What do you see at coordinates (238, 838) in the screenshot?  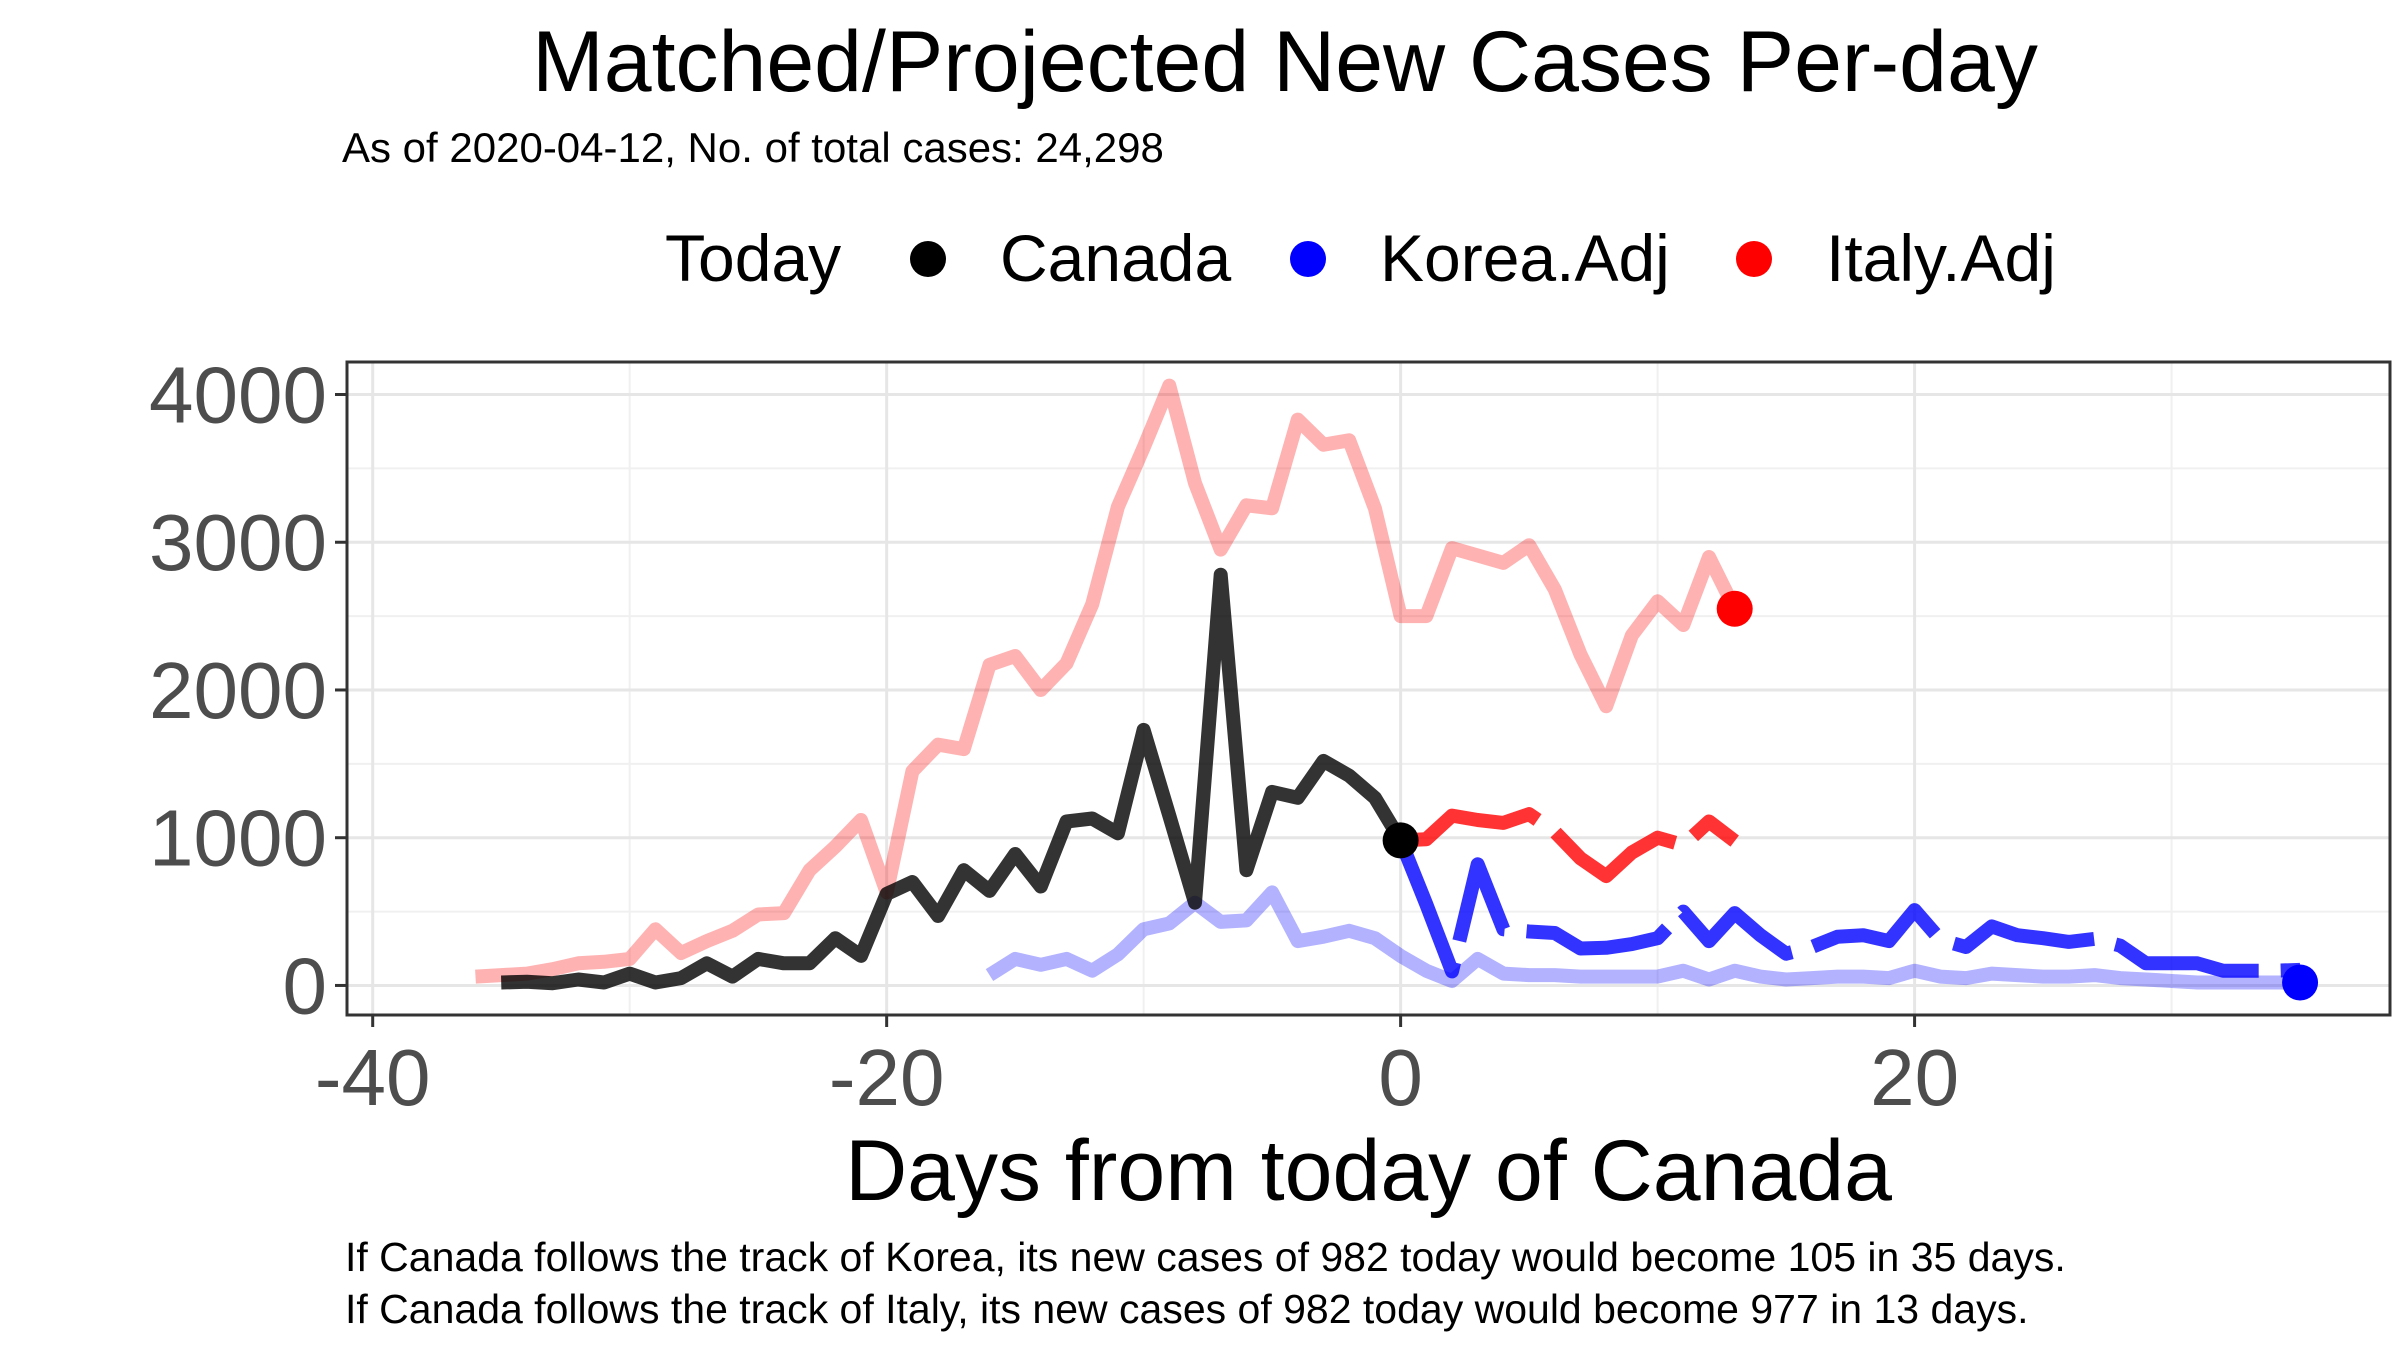 I see `y-tick-label: 1000` at bounding box center [238, 838].